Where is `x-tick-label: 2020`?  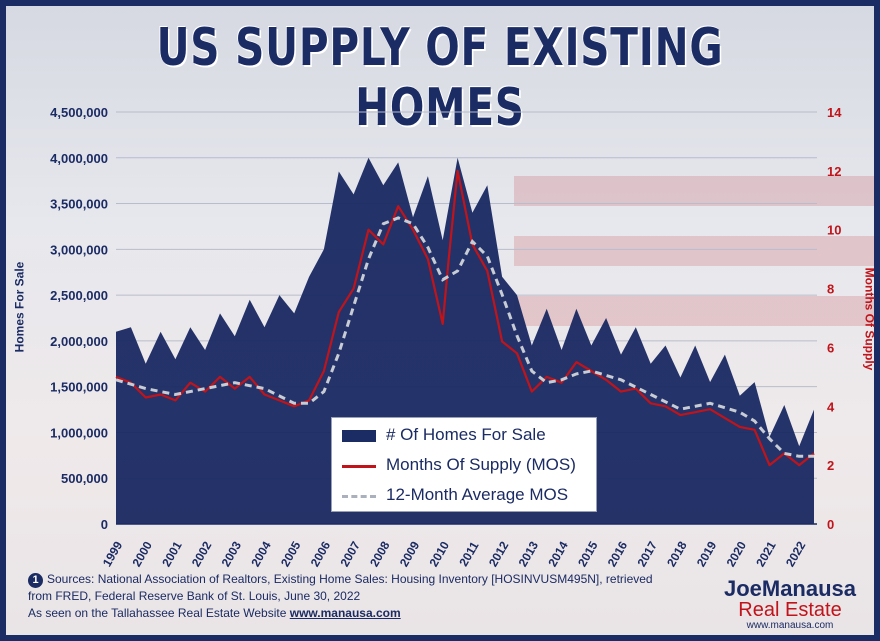
x-tick-label: 2020 is located at coordinates (737, 554).